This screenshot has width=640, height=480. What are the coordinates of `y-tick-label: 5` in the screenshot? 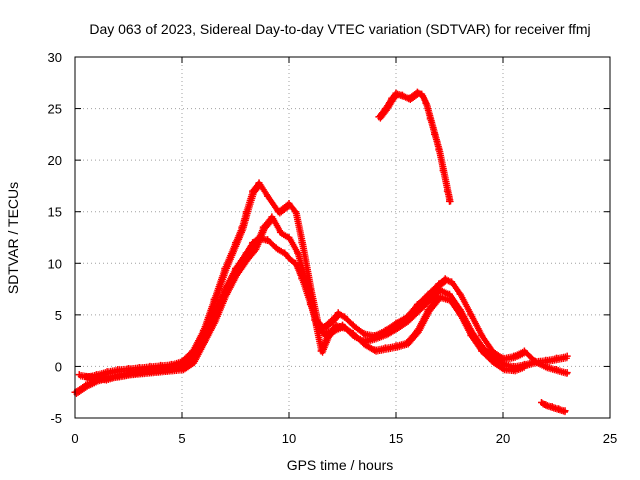 It's located at (58, 315).